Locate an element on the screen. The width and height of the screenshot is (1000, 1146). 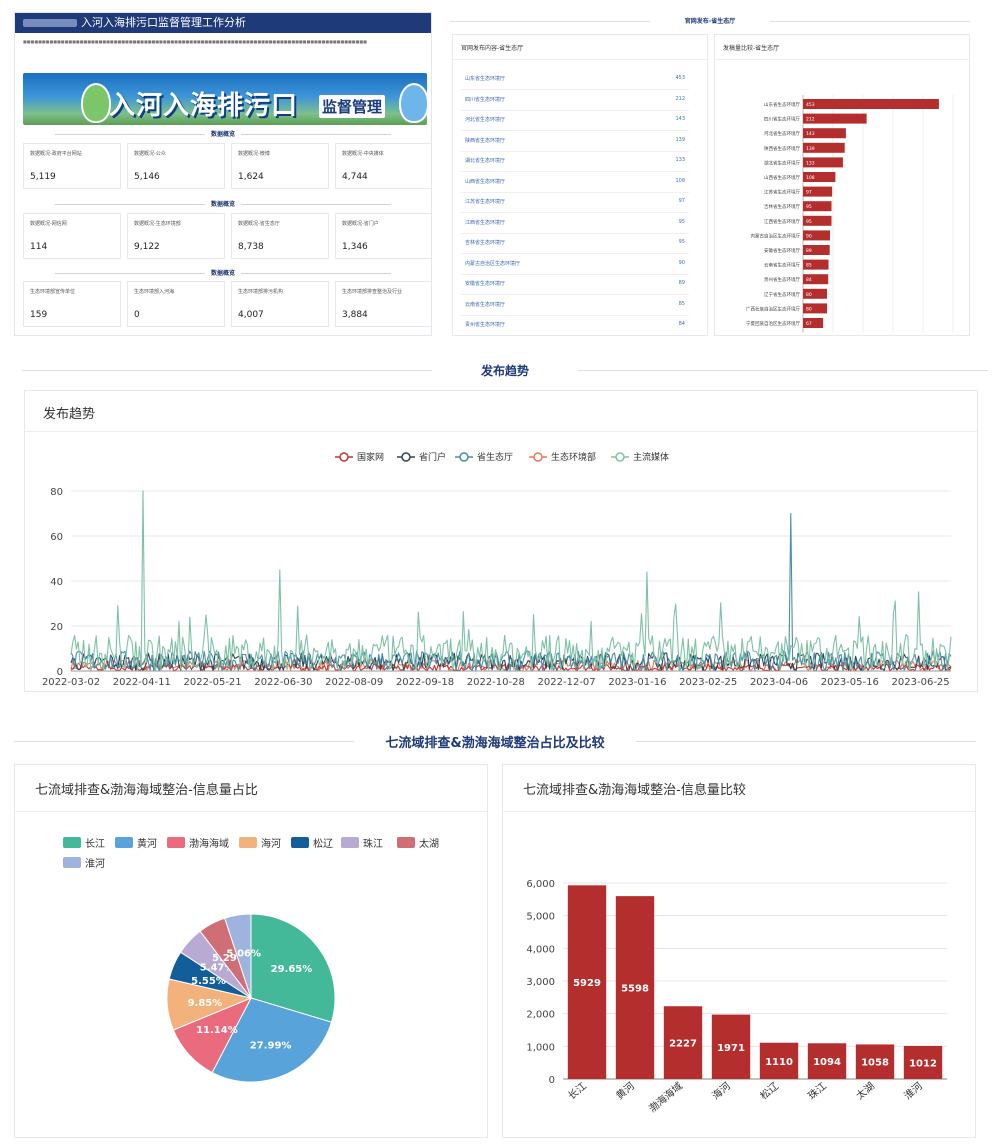
bar-category-label: 四川省生态环境厅 is located at coordinates (782, 119).